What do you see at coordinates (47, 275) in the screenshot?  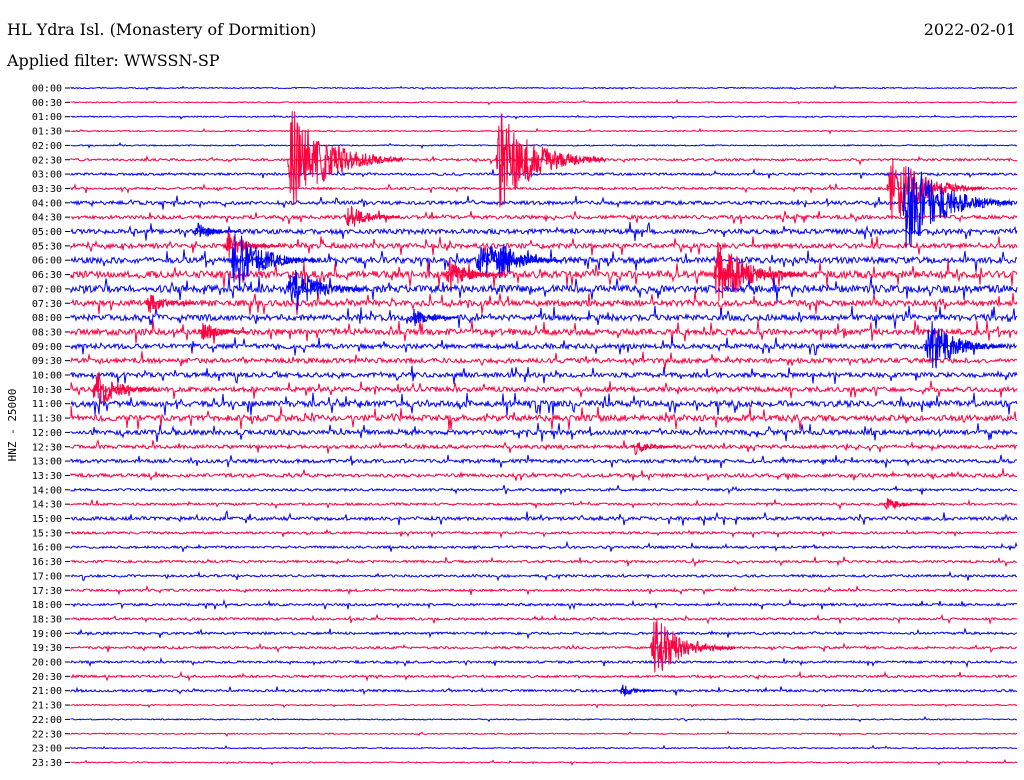 I see `tick-label: 06:30` at bounding box center [47, 275].